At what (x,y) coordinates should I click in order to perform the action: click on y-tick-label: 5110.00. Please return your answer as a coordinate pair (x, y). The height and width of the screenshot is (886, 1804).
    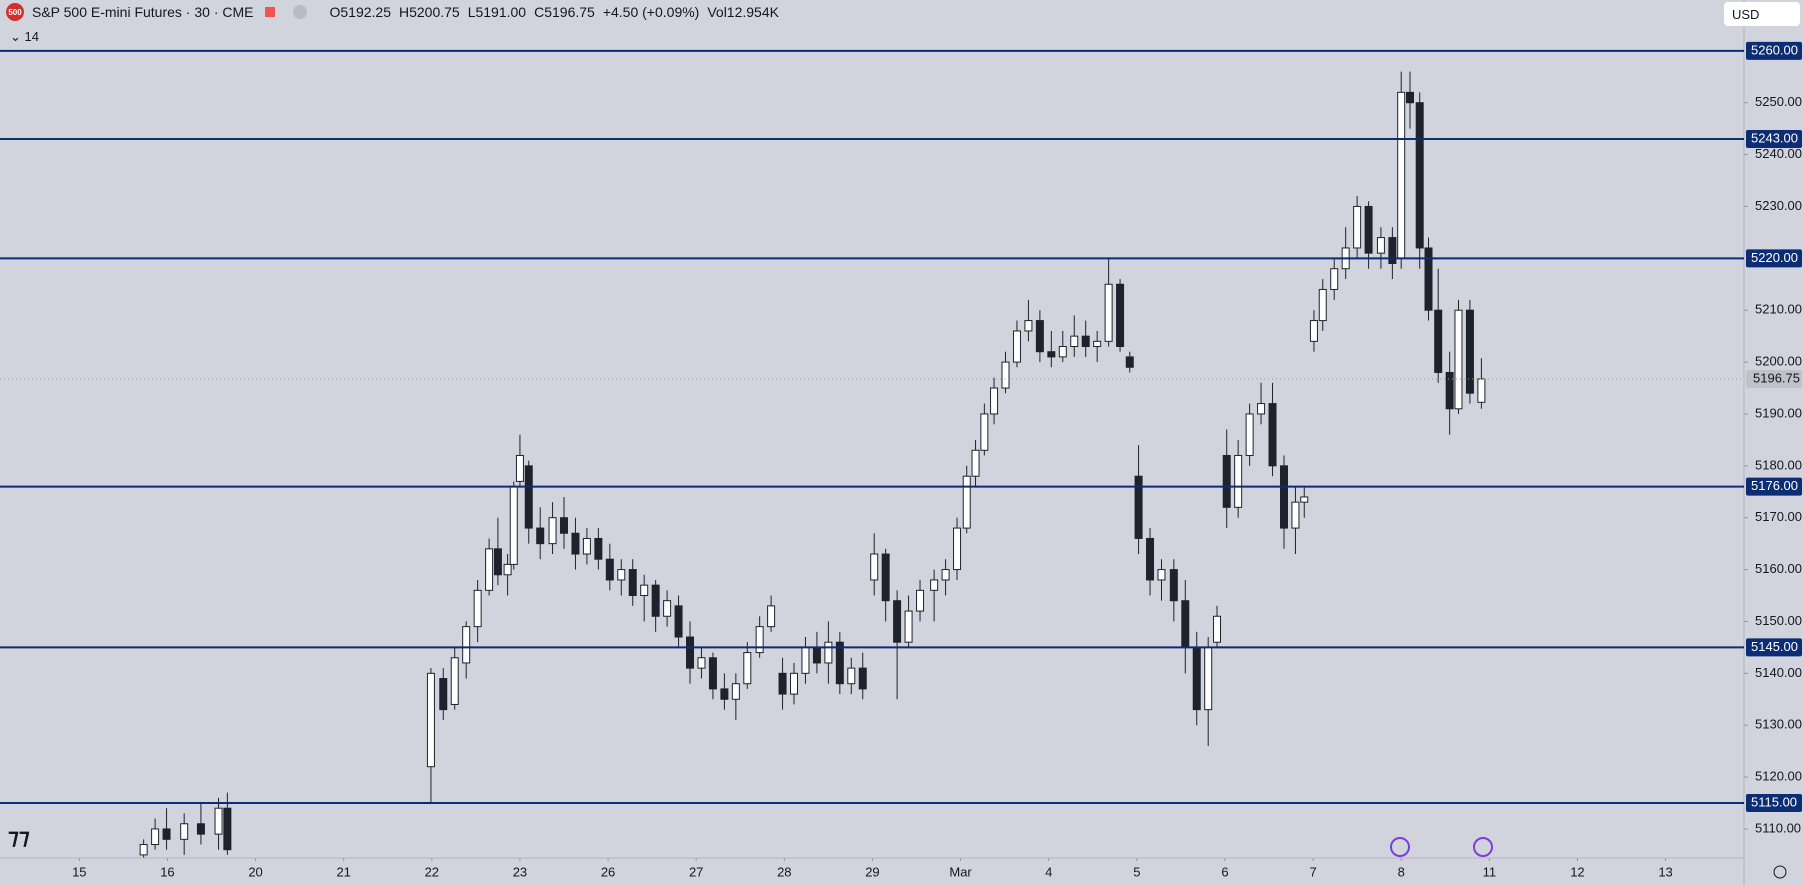
    Looking at the image, I should click on (1778, 827).